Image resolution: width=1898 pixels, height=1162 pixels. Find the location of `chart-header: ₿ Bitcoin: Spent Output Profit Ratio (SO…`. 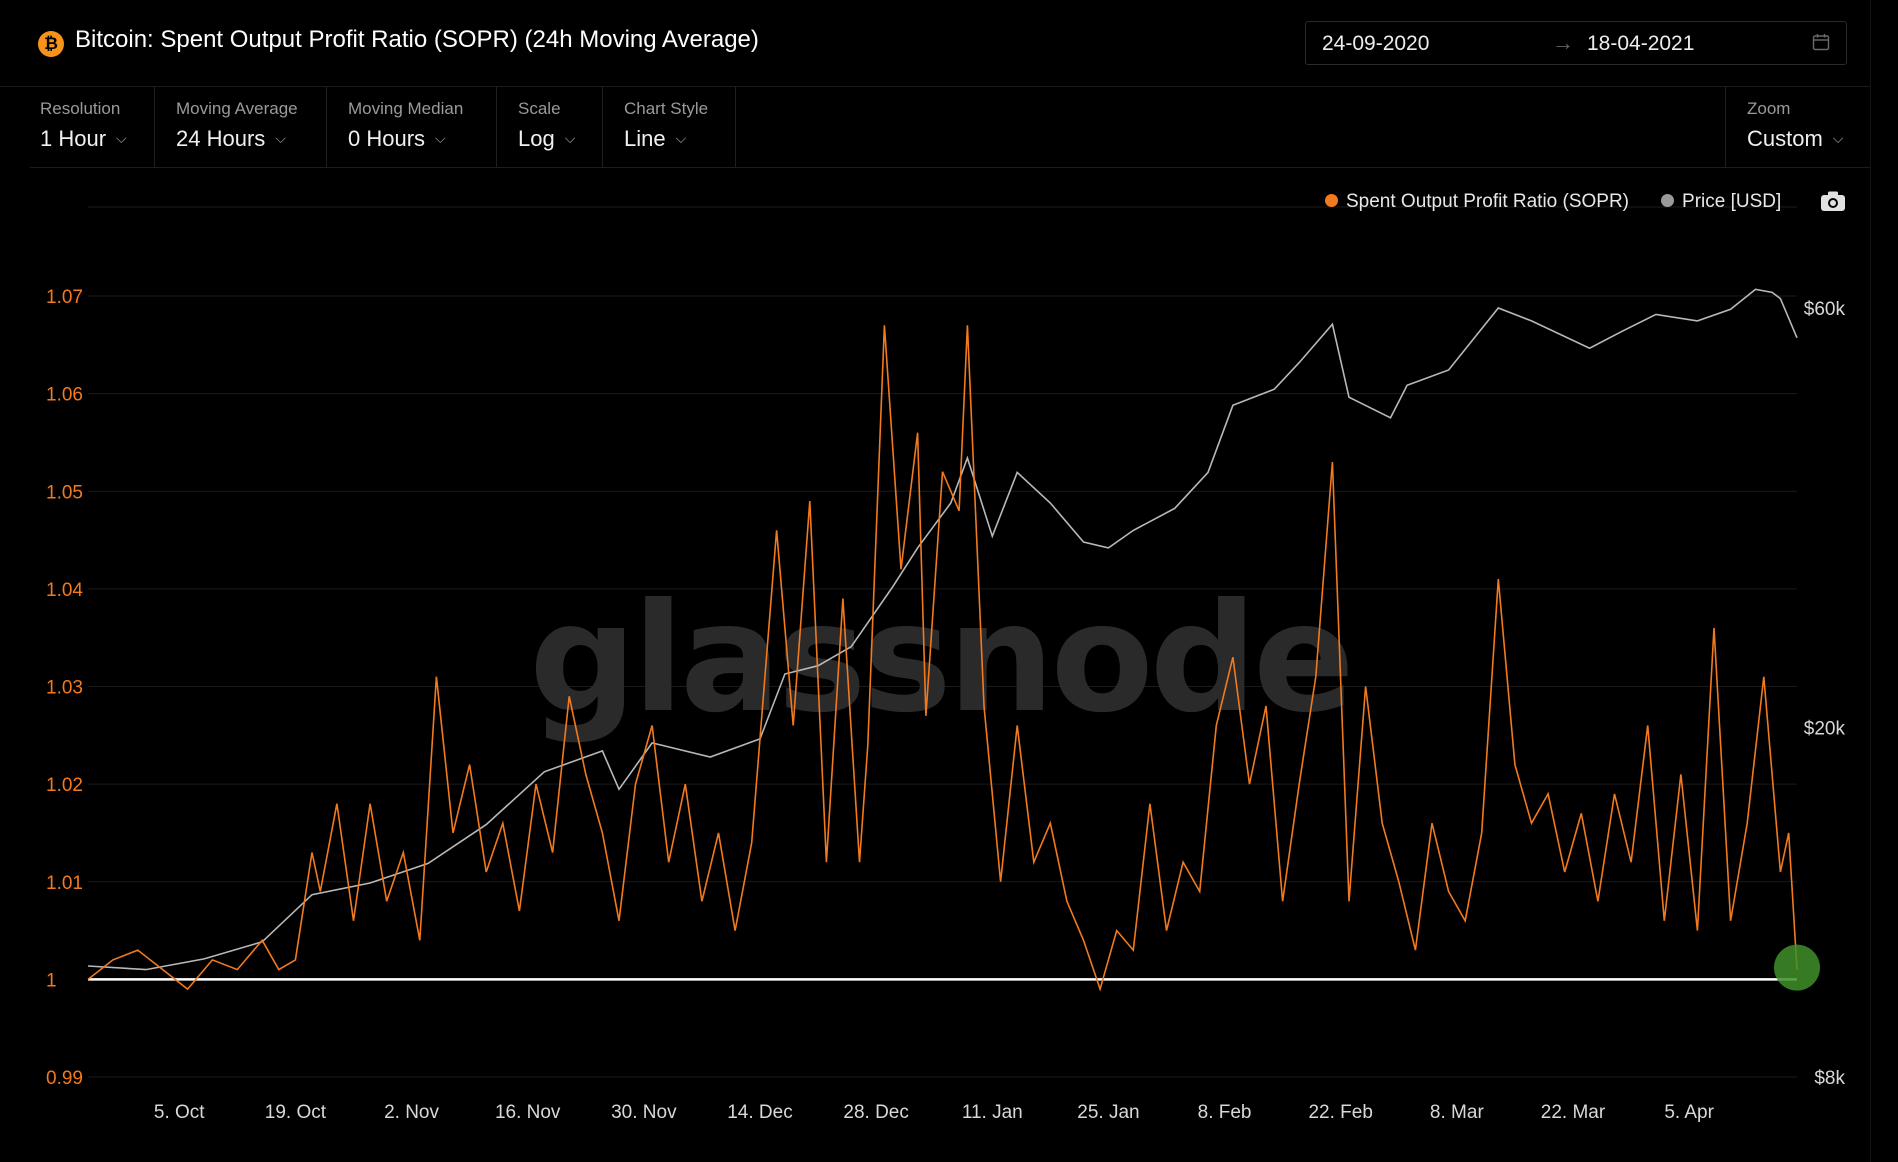

chart-header: ₿ Bitcoin: Spent Output Profit Ratio (SO… is located at coordinates (935, 43).